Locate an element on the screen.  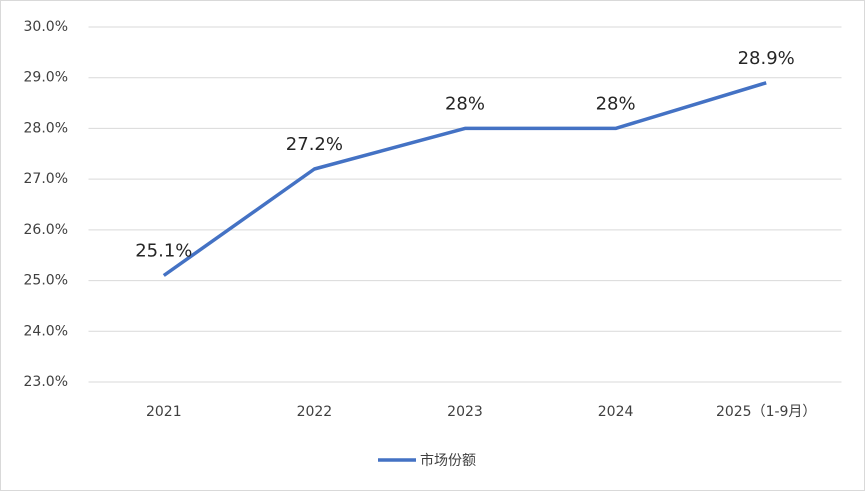
x-tick-label: 2025（1-9月） is located at coordinates (766, 412).